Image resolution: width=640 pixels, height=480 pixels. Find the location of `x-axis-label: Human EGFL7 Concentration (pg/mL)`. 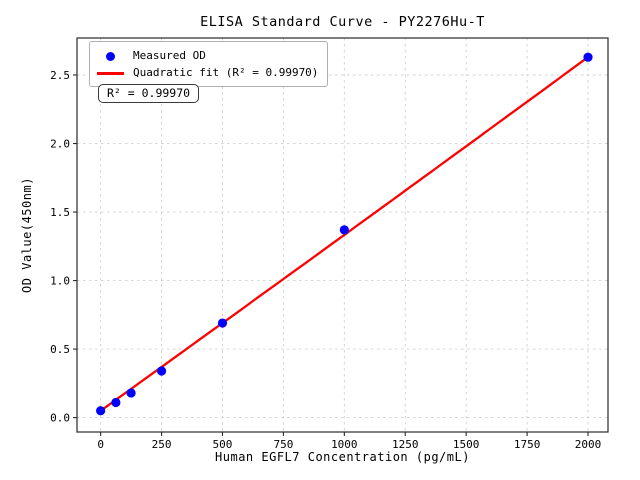

x-axis-label: Human EGFL7 Concentration (pg/mL) is located at coordinates (342, 457).